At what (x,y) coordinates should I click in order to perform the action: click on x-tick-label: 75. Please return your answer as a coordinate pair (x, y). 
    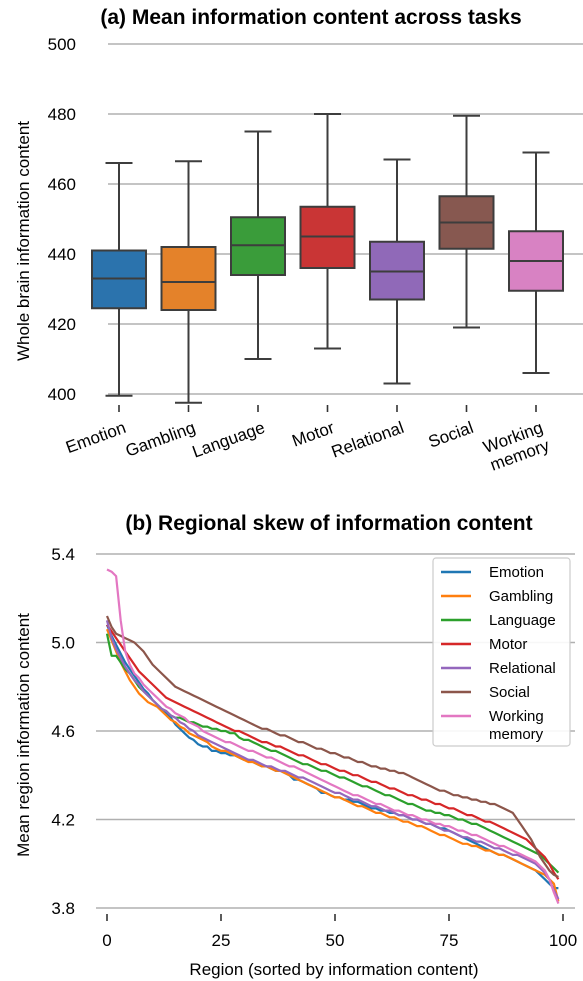
    Looking at the image, I should click on (449, 940).